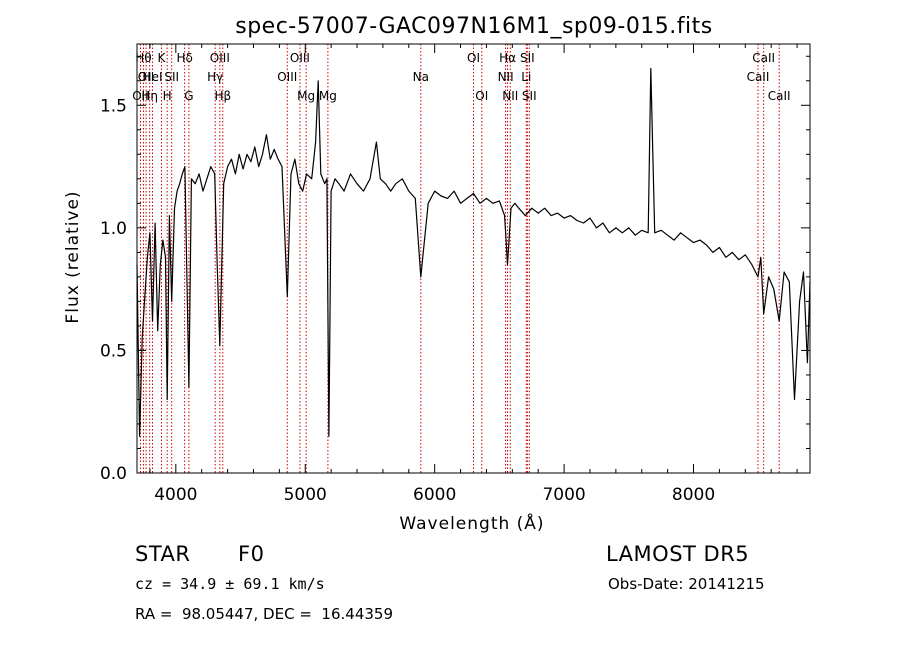  What do you see at coordinates (678, 554) in the screenshot?
I see `survey-release: LAMOST DR5` at bounding box center [678, 554].